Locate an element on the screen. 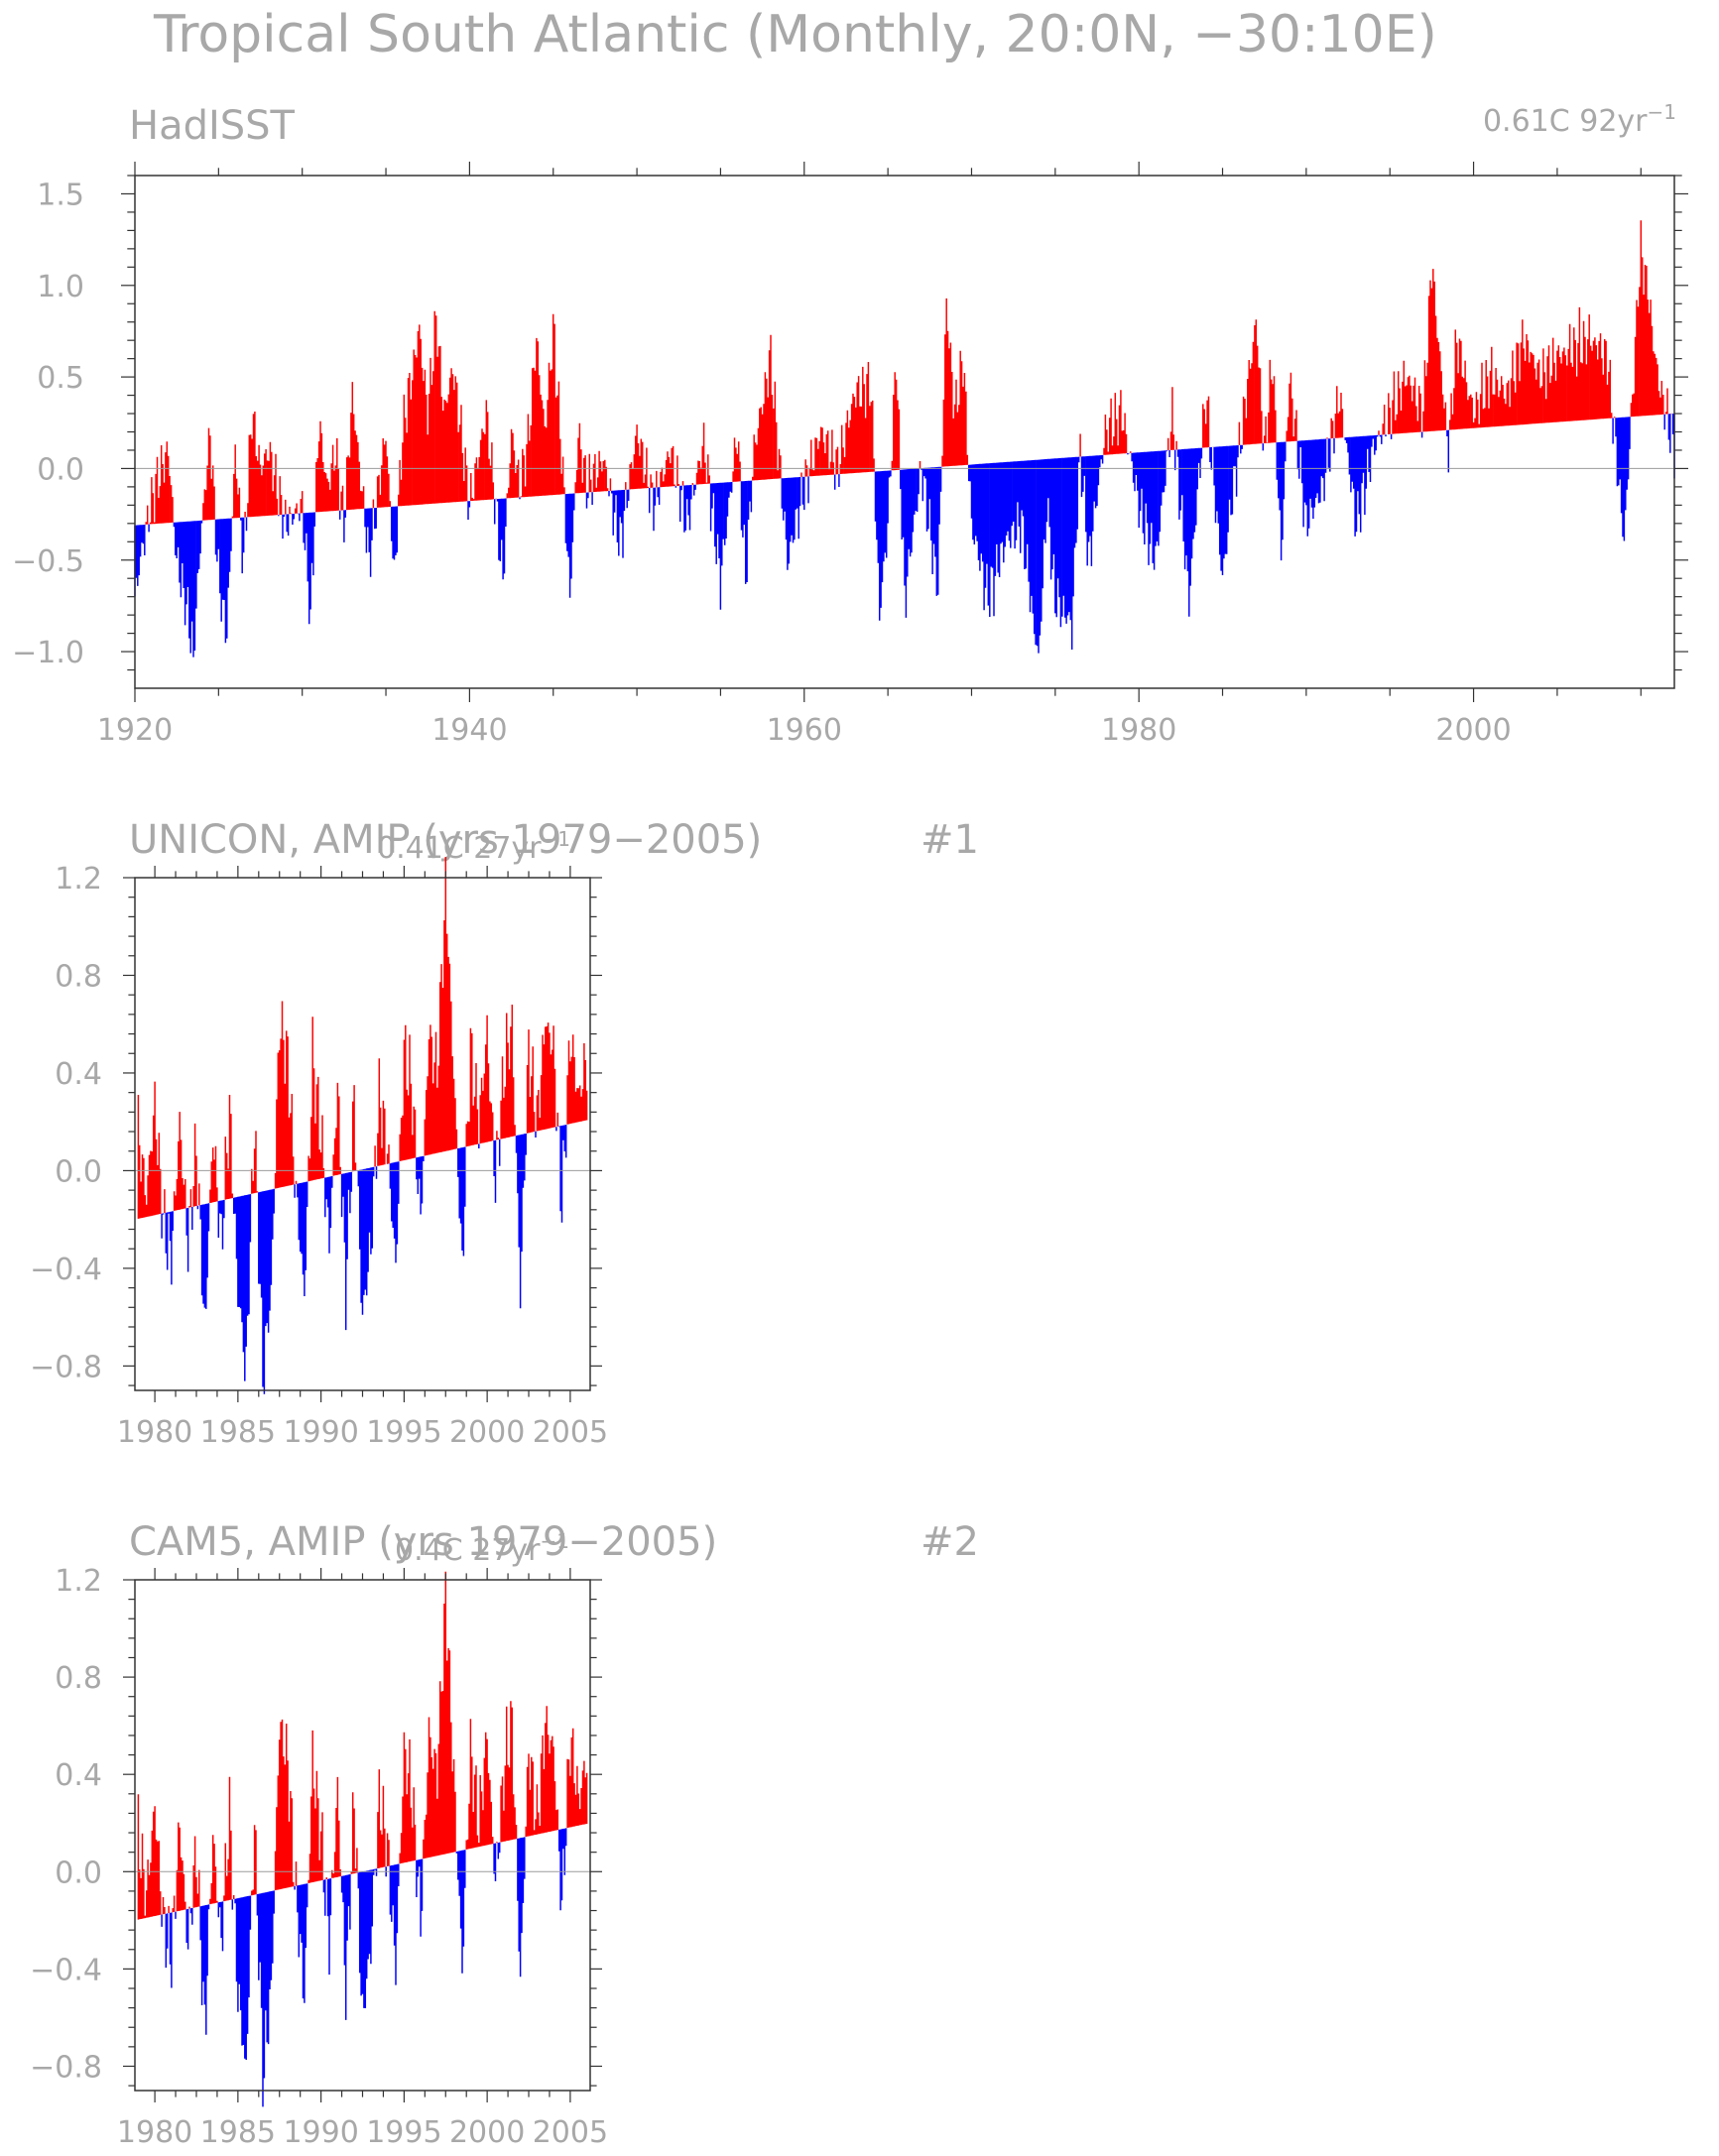 The image size is (1719, 2156). panel-index: #2 is located at coordinates (950, 1542).